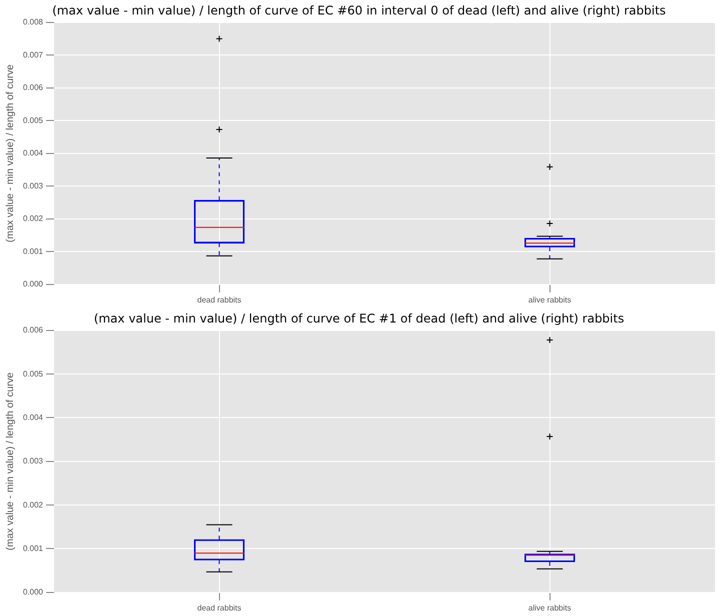  I want to click on y-tick-label: 0.007, so click(33, 55).